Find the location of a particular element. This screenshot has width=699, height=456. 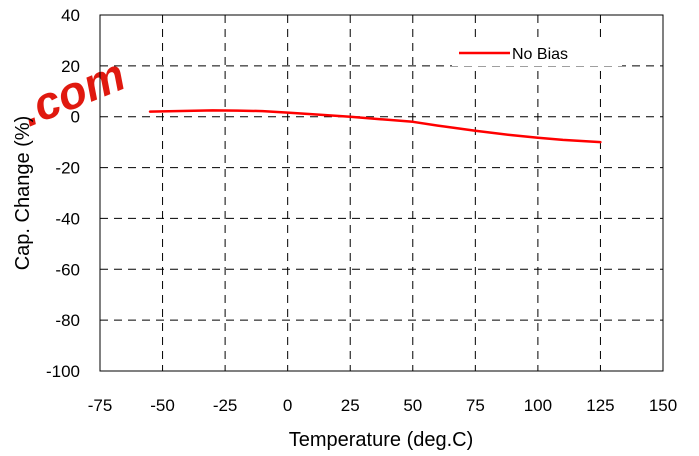

y-tick-label: -100 is located at coordinates (63, 371).